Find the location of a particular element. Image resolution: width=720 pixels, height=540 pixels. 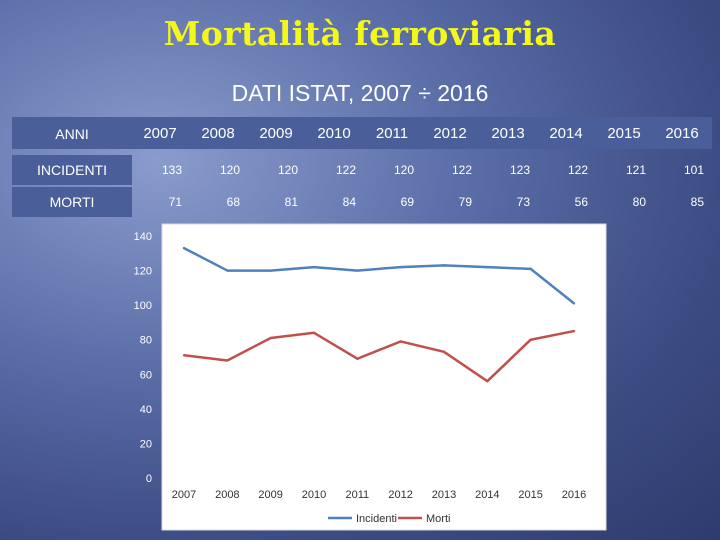

x-tick-label: 2012 is located at coordinates (400, 495).